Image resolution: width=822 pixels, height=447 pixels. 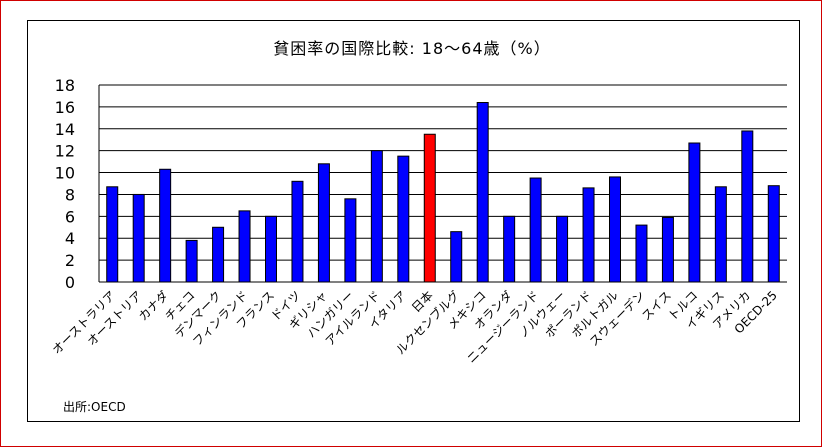 I want to click on y-tick-label: 12, so click(x=65, y=151).